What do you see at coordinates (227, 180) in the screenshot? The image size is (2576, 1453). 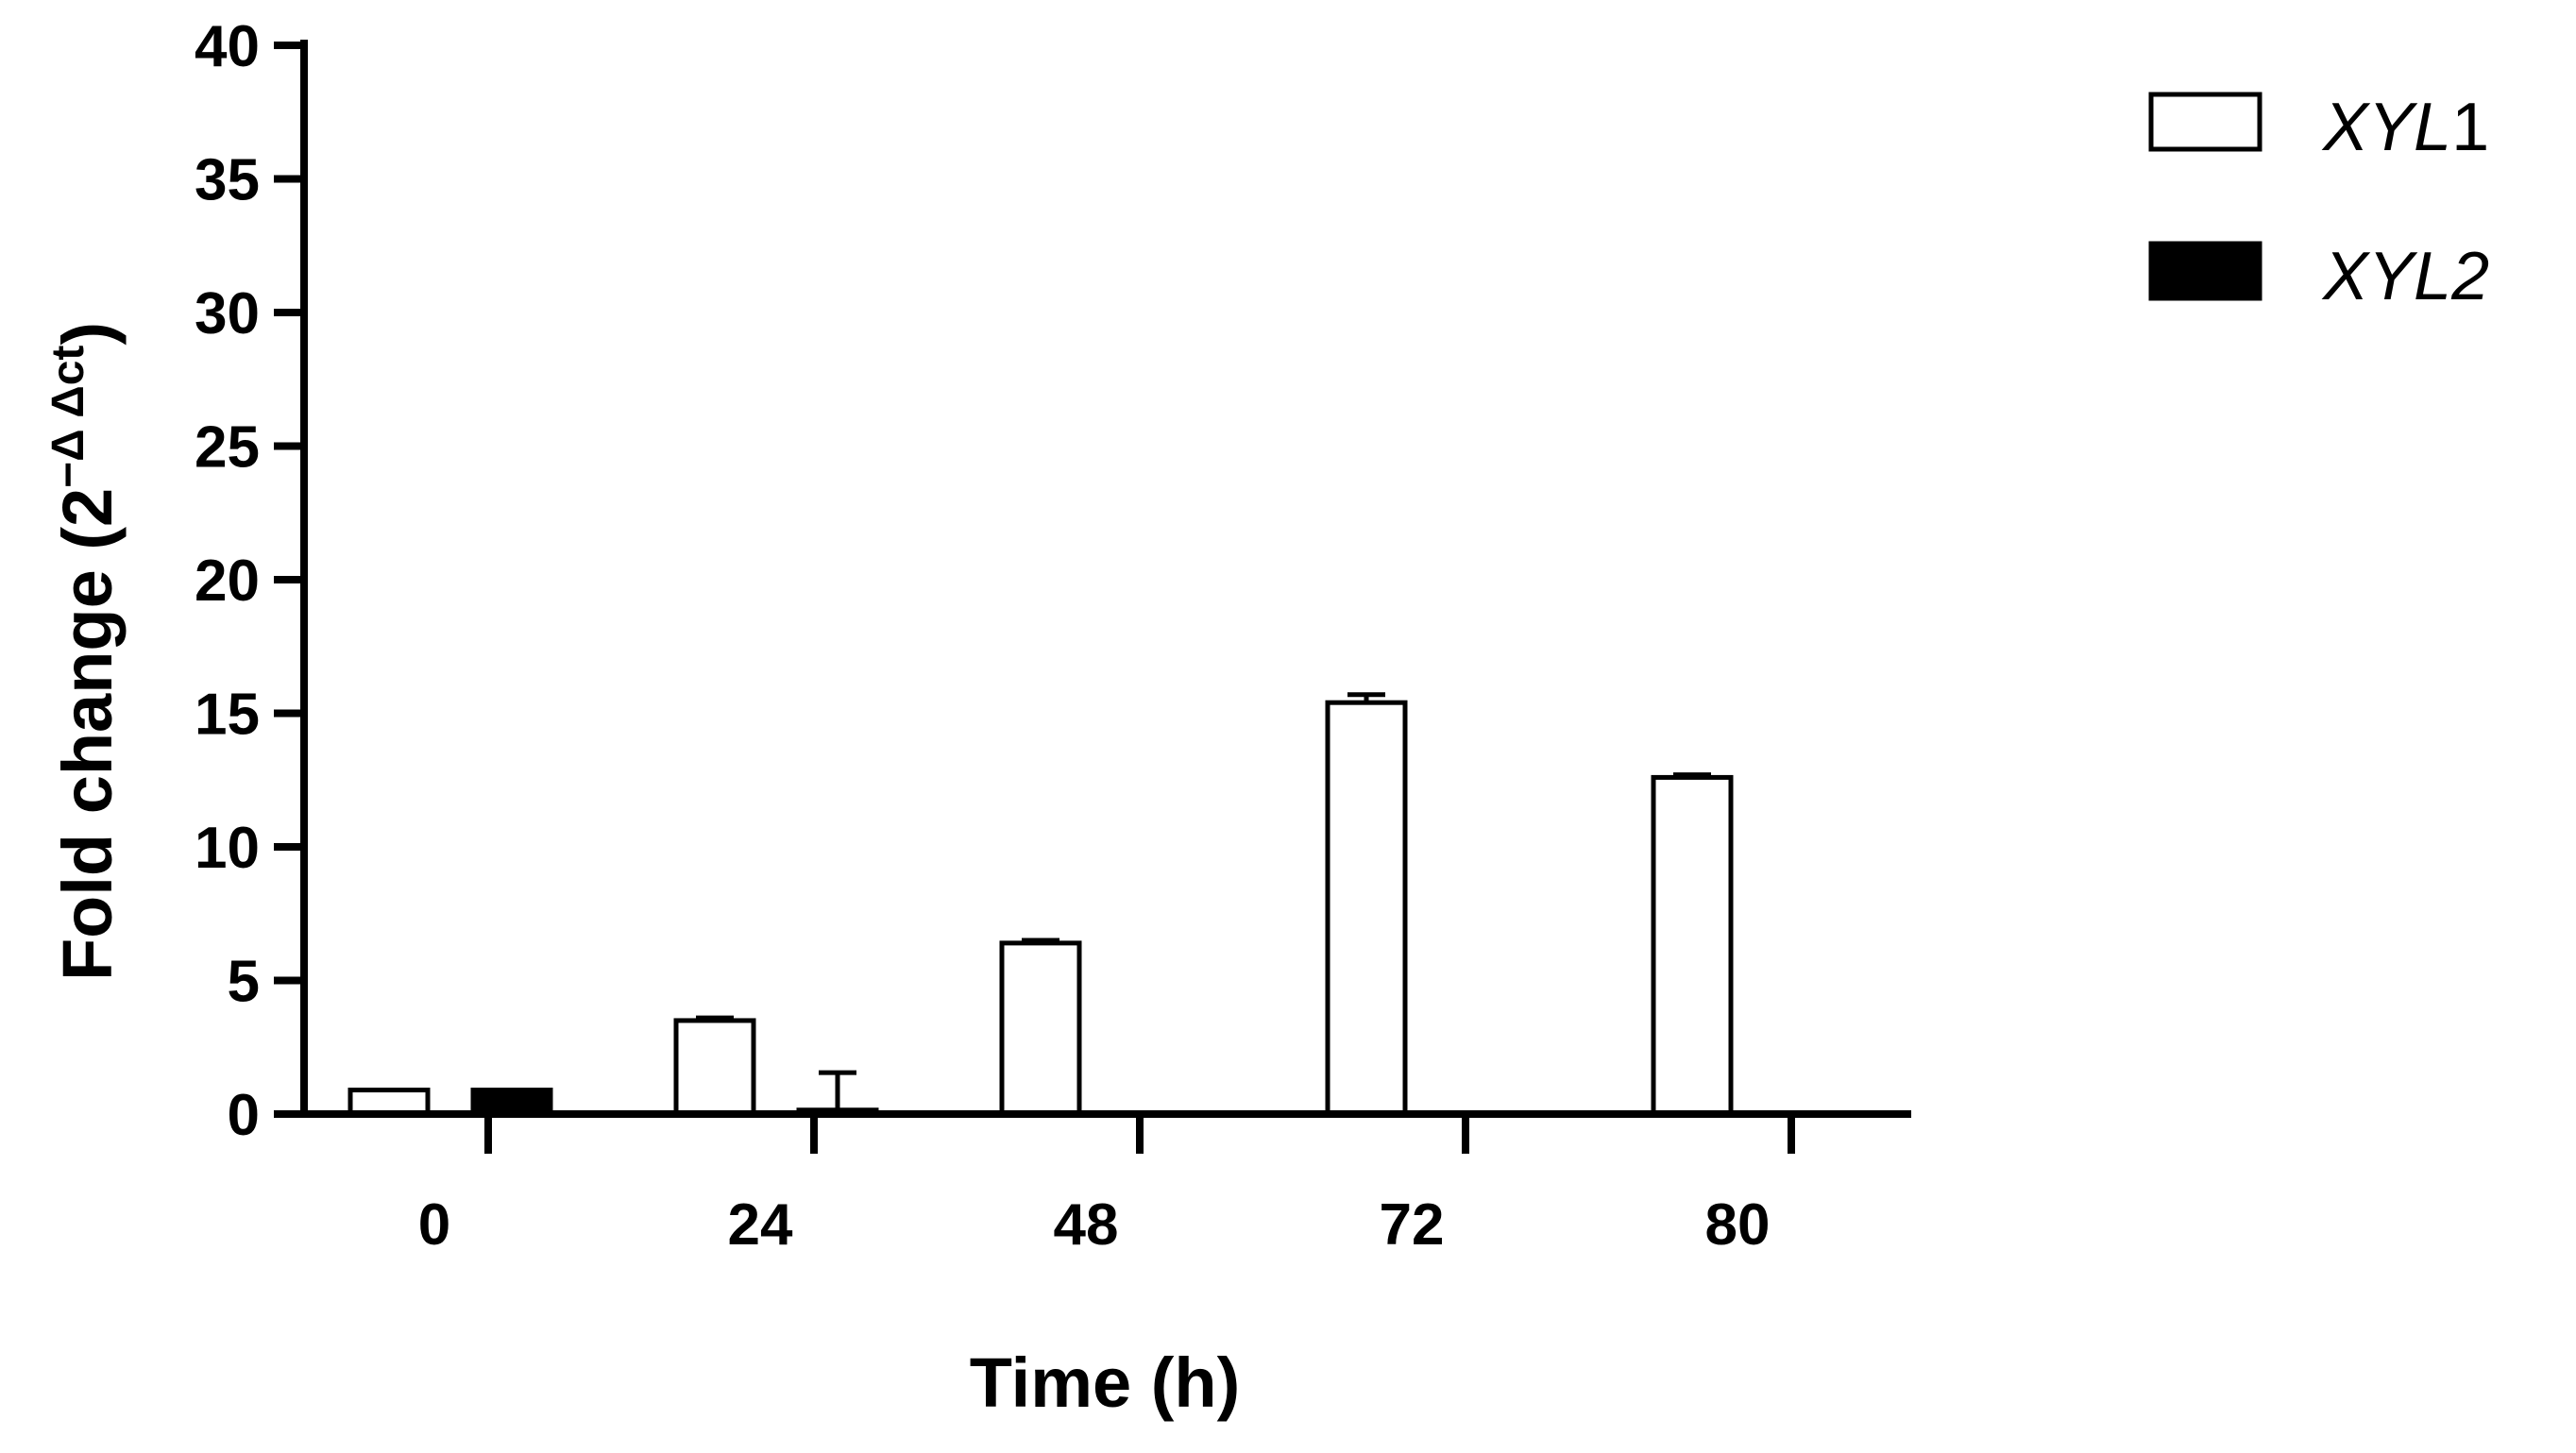 I see `y-tick-label-35: 35` at bounding box center [227, 180].